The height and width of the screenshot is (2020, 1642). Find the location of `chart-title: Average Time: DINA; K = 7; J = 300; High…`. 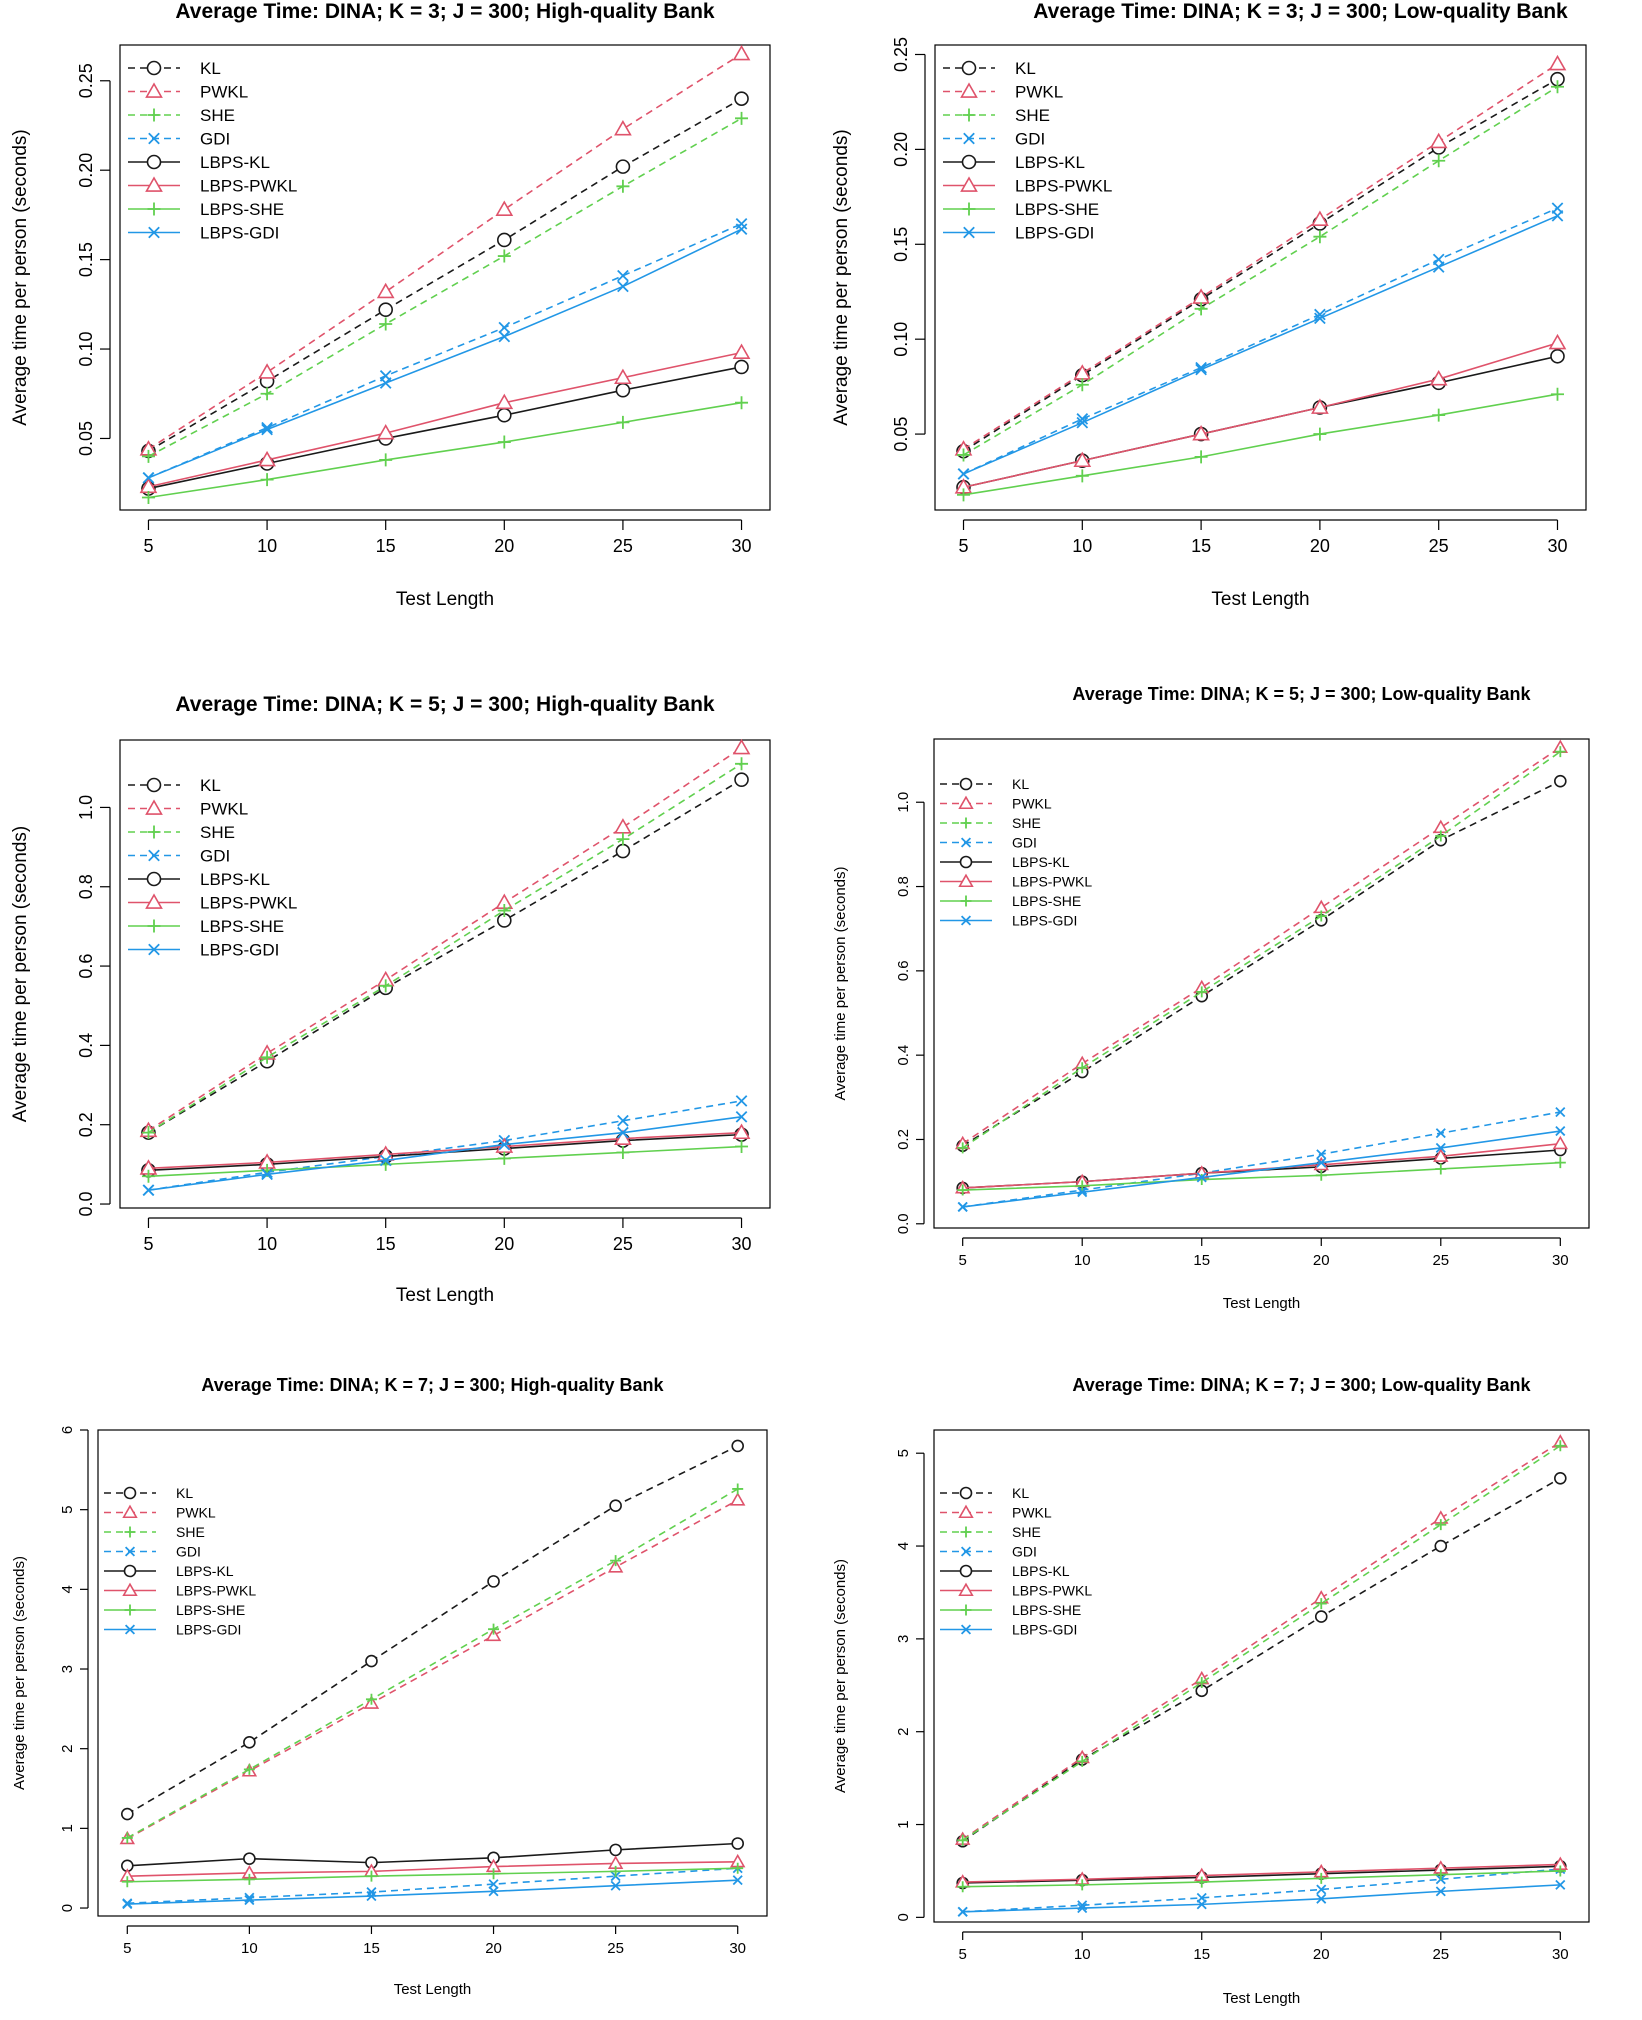

chart-title: Average Time: DINA; K = 7; J = 300; High… is located at coordinates (432, 1385).